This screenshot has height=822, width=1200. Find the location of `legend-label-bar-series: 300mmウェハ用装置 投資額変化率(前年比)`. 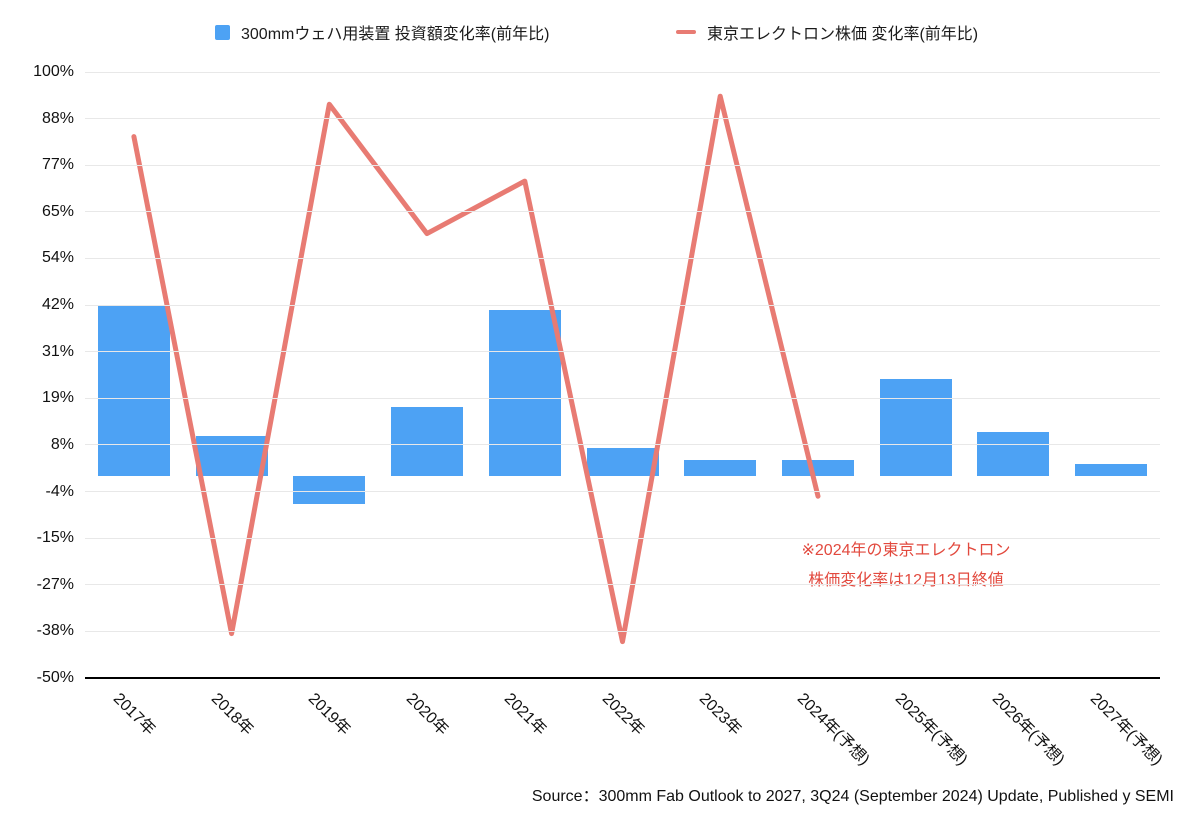

legend-label-bar-series: 300mmウェハ用装置 投資額変化率(前年比) is located at coordinates (395, 34).